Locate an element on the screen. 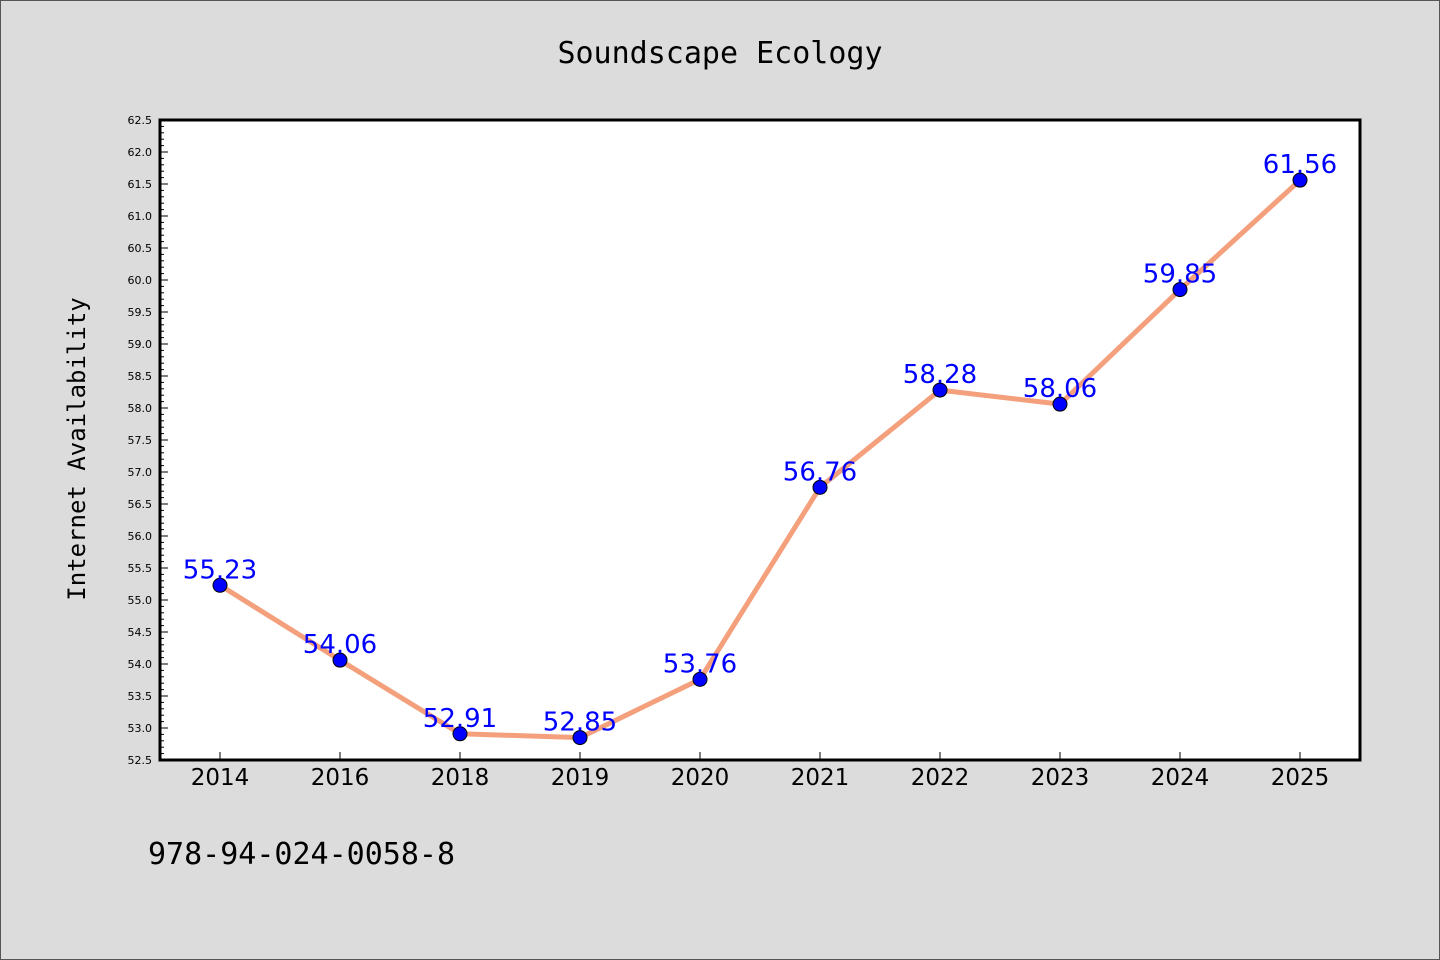 This screenshot has width=1440, height=960. y-tick-label: 61.0 is located at coordinates (140, 216).